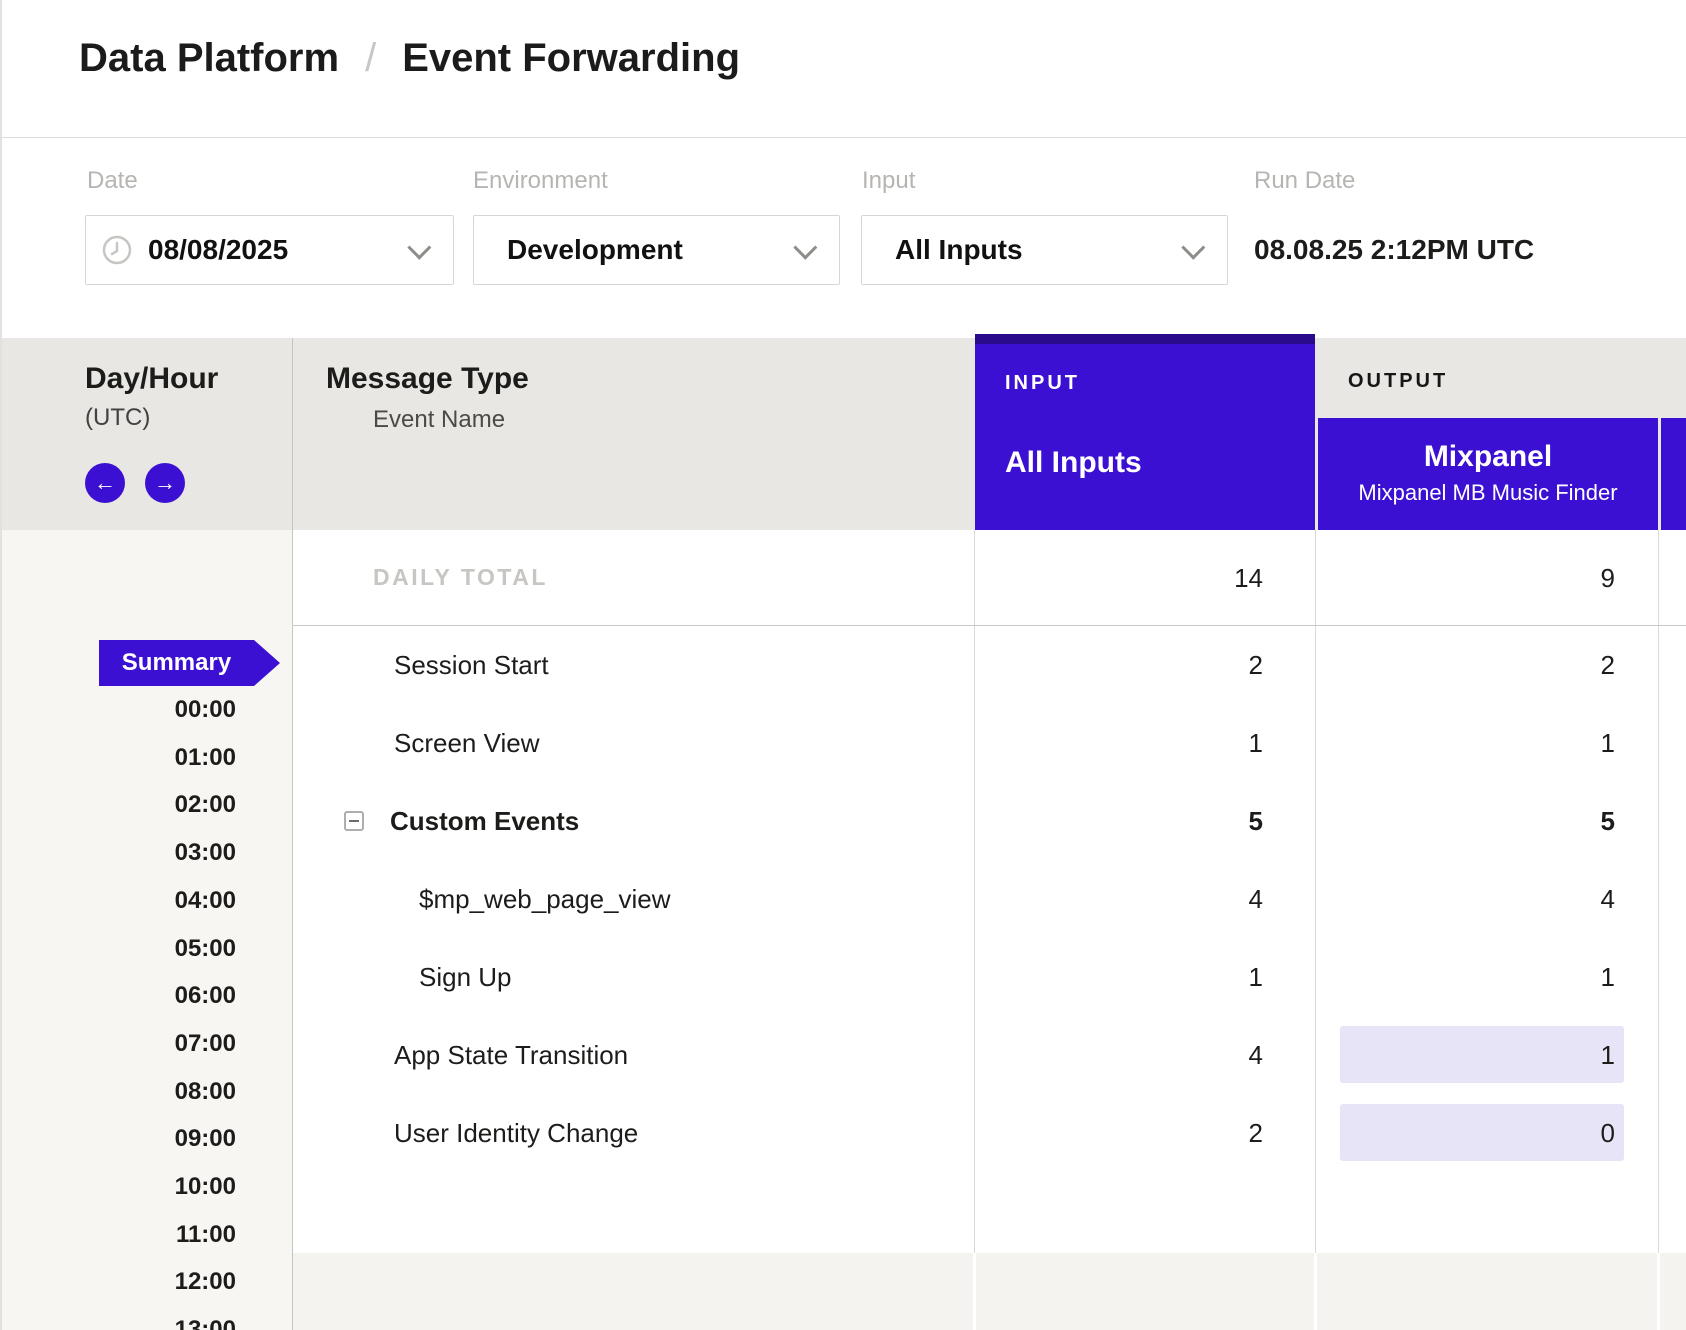 This screenshot has width=1686, height=1330. I want to click on daily-total-divider, so click(989, 625).